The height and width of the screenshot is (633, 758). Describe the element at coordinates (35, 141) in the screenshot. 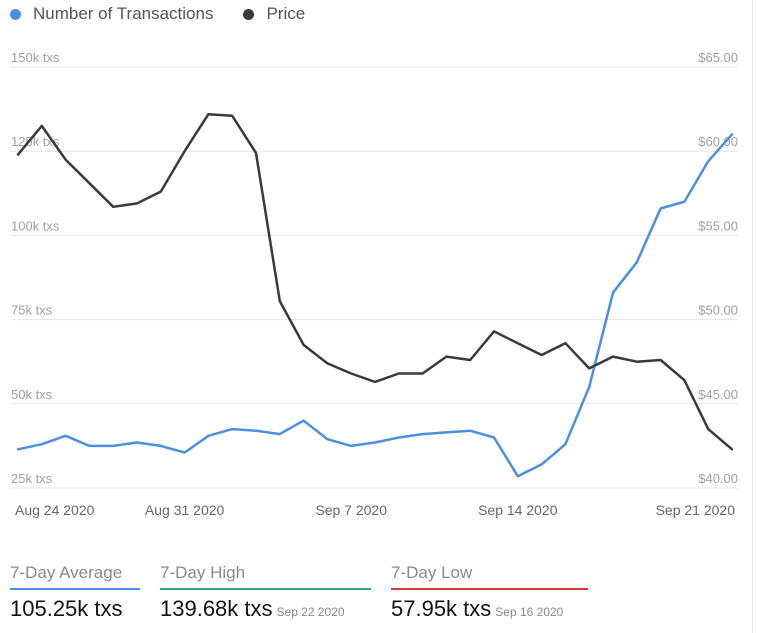

I see `y-left-tick-label: 125k txs` at that location.